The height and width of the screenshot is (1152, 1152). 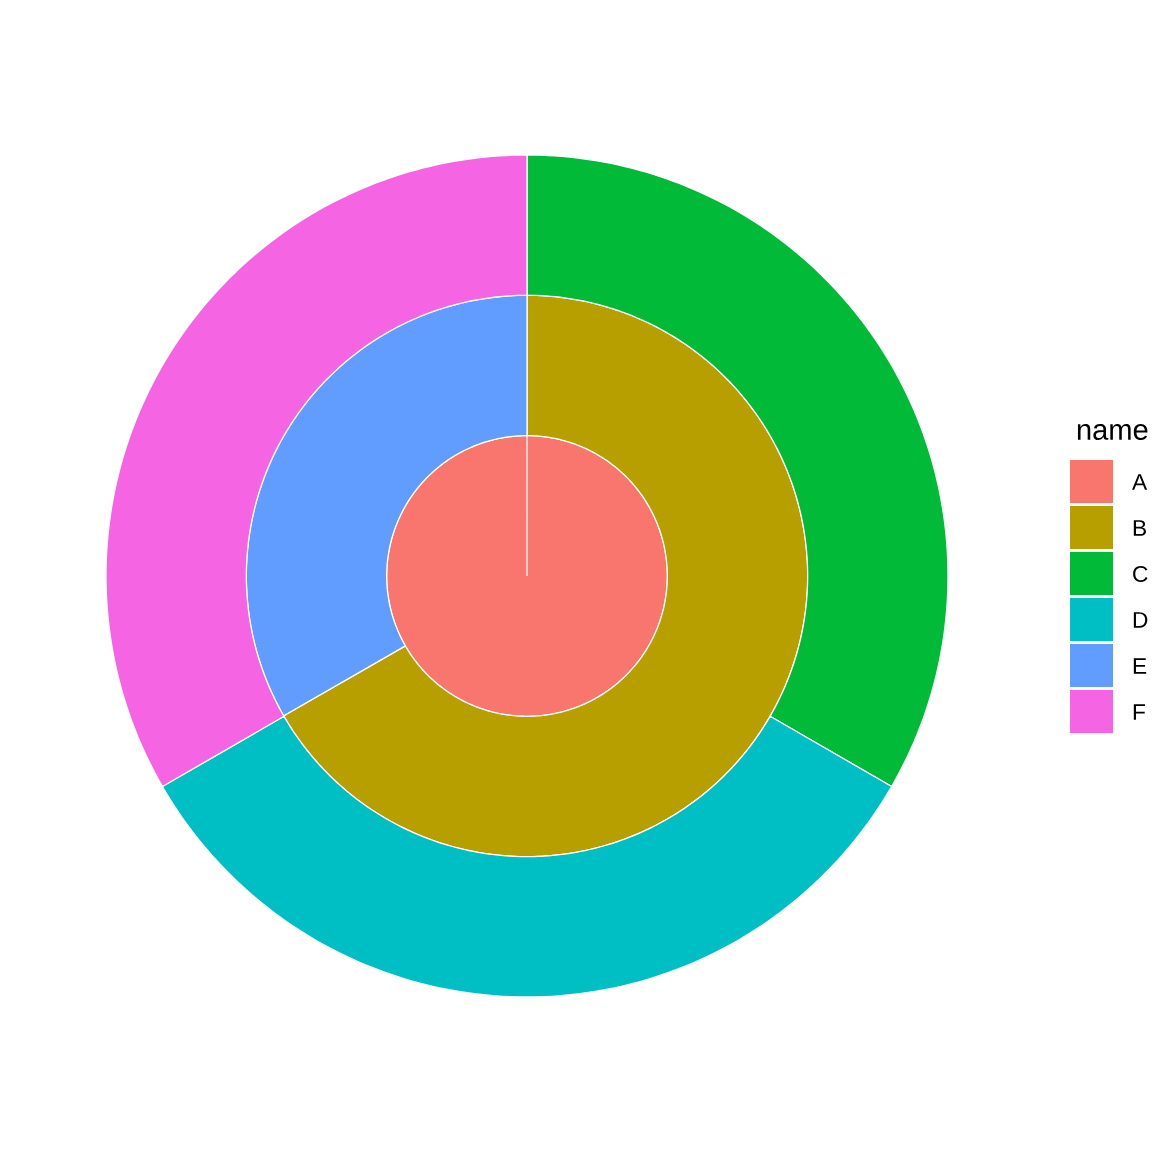 I want to click on legend-label: C, so click(x=1140, y=574).